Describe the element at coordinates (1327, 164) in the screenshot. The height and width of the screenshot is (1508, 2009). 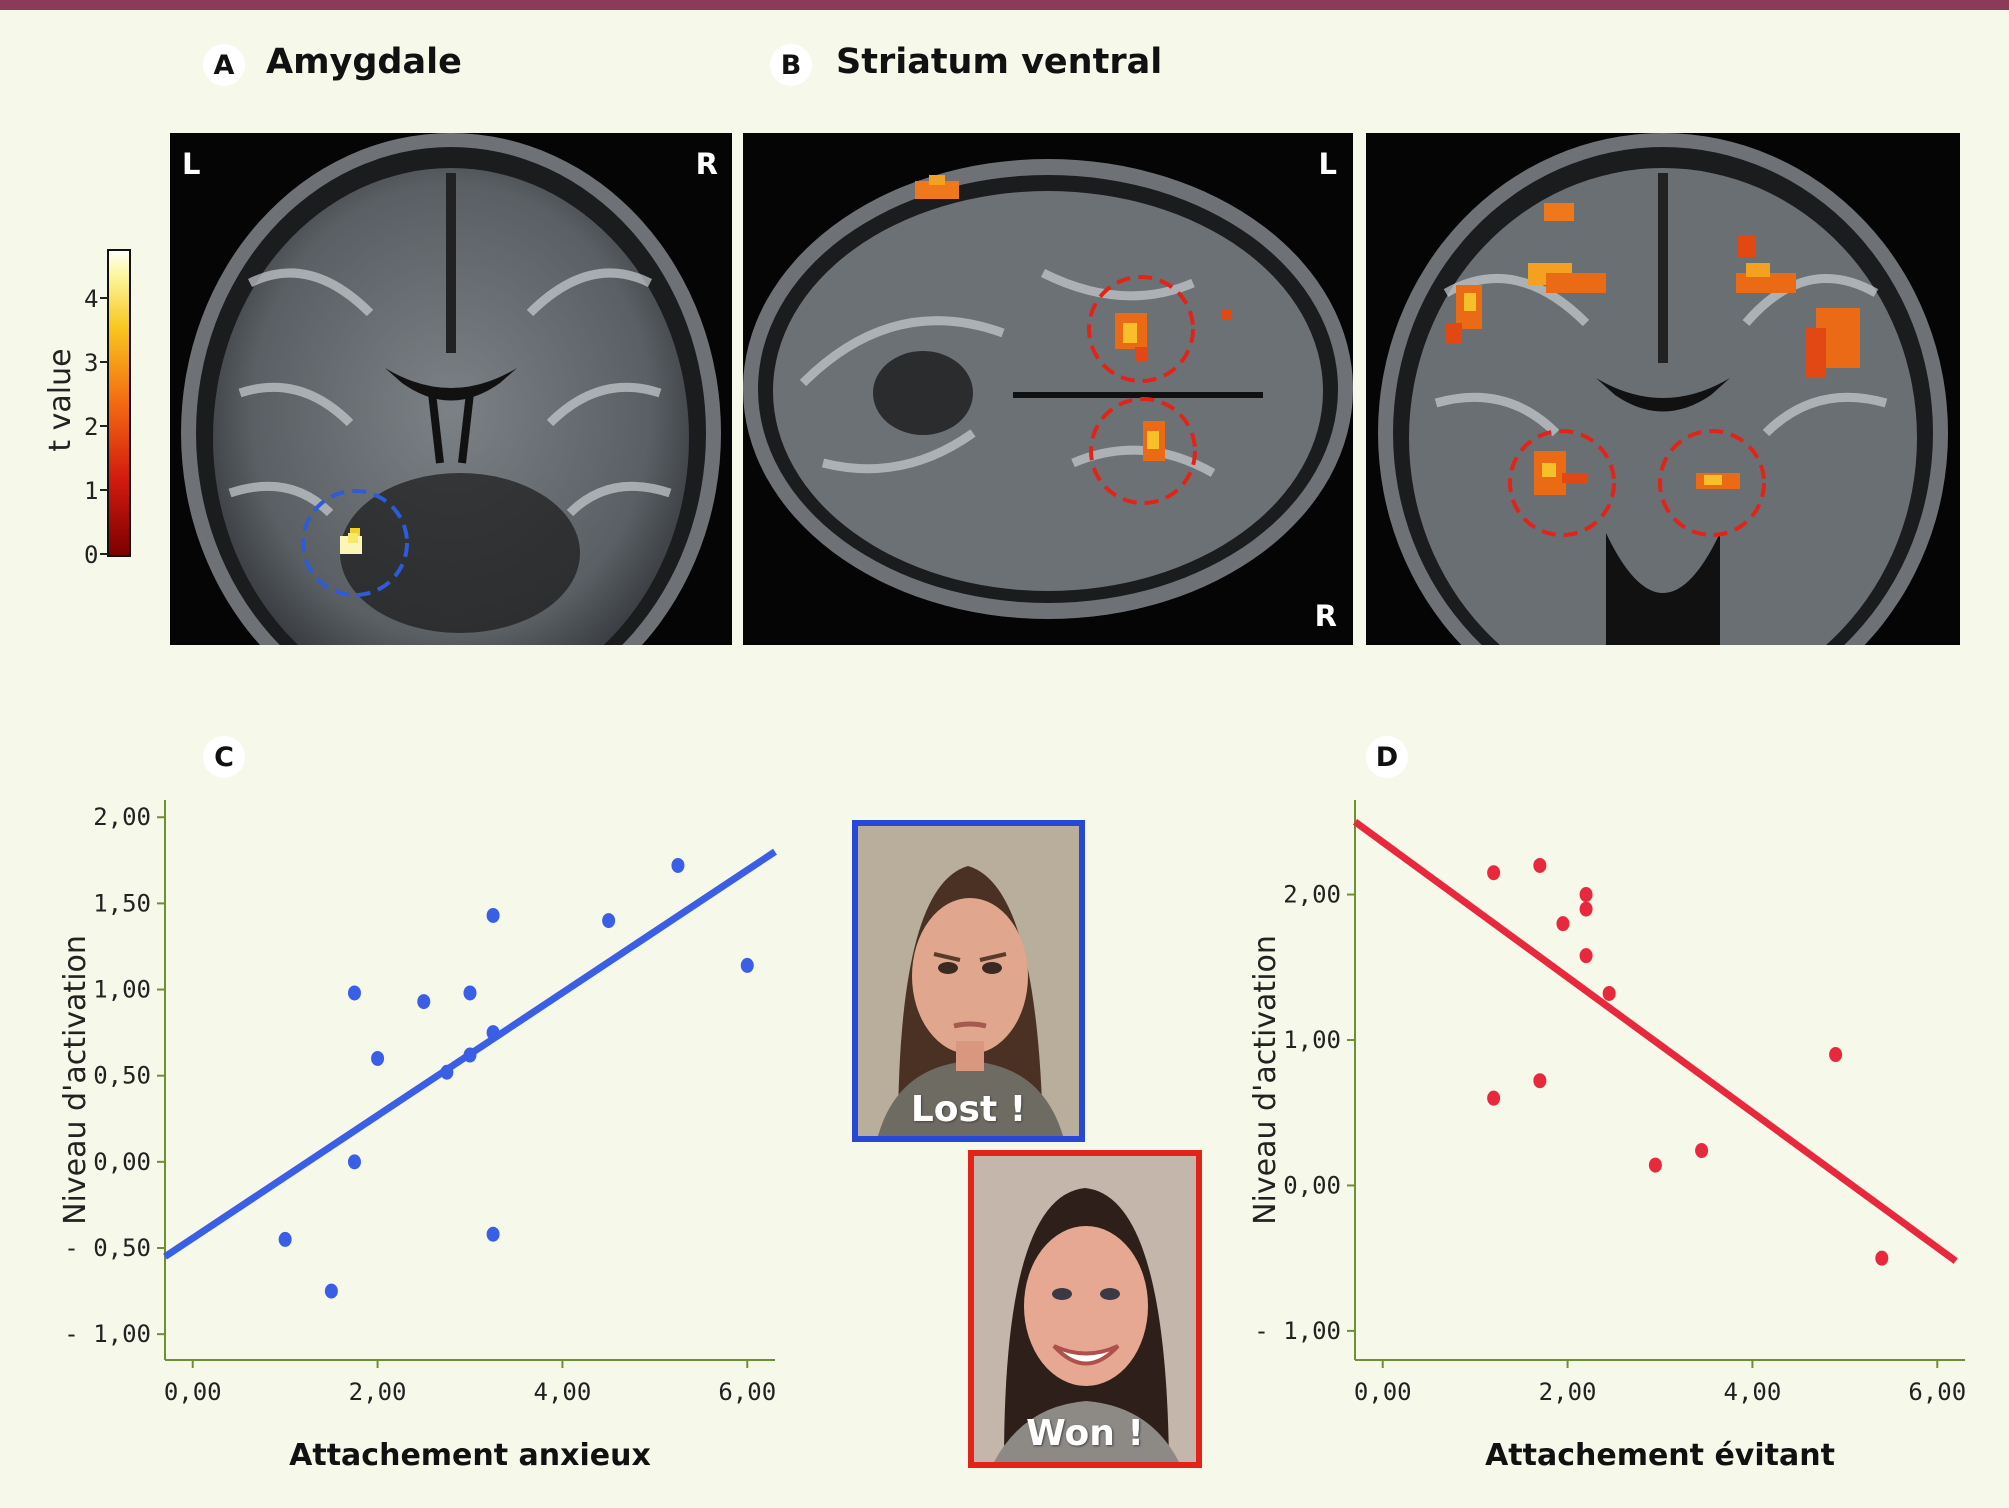
I see `scan-b-top-label: L` at that location.